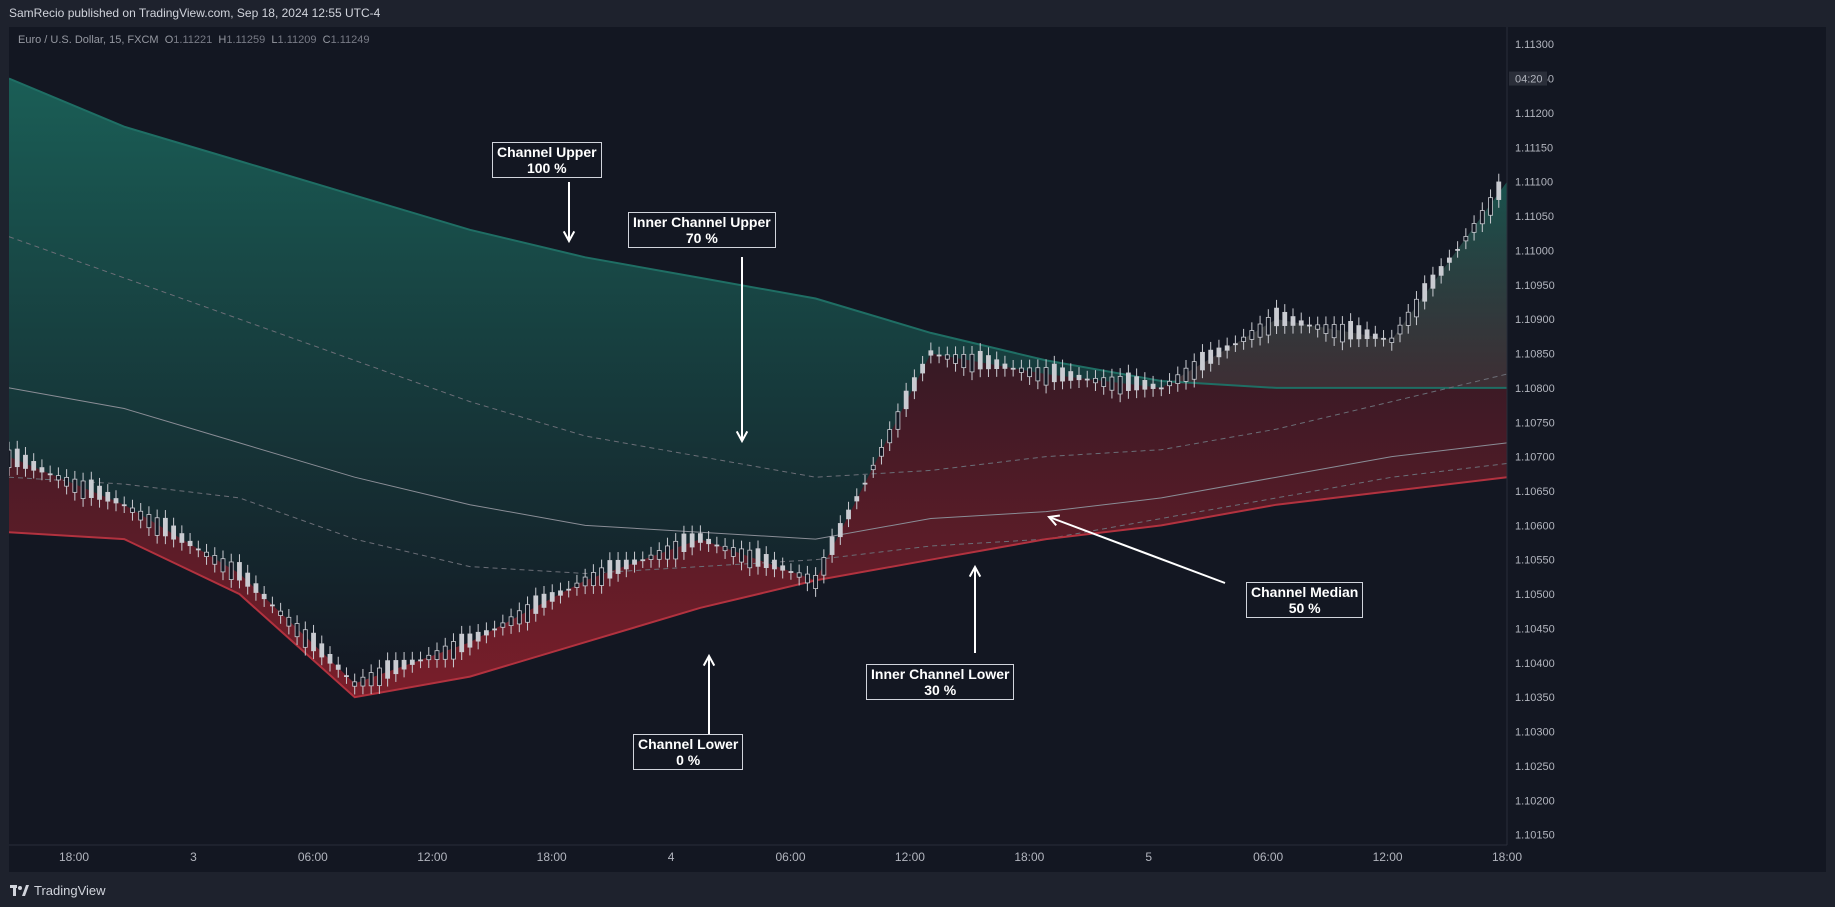 The height and width of the screenshot is (907, 1835). I want to click on price-tick-label: 1.10150, so click(1535, 836).